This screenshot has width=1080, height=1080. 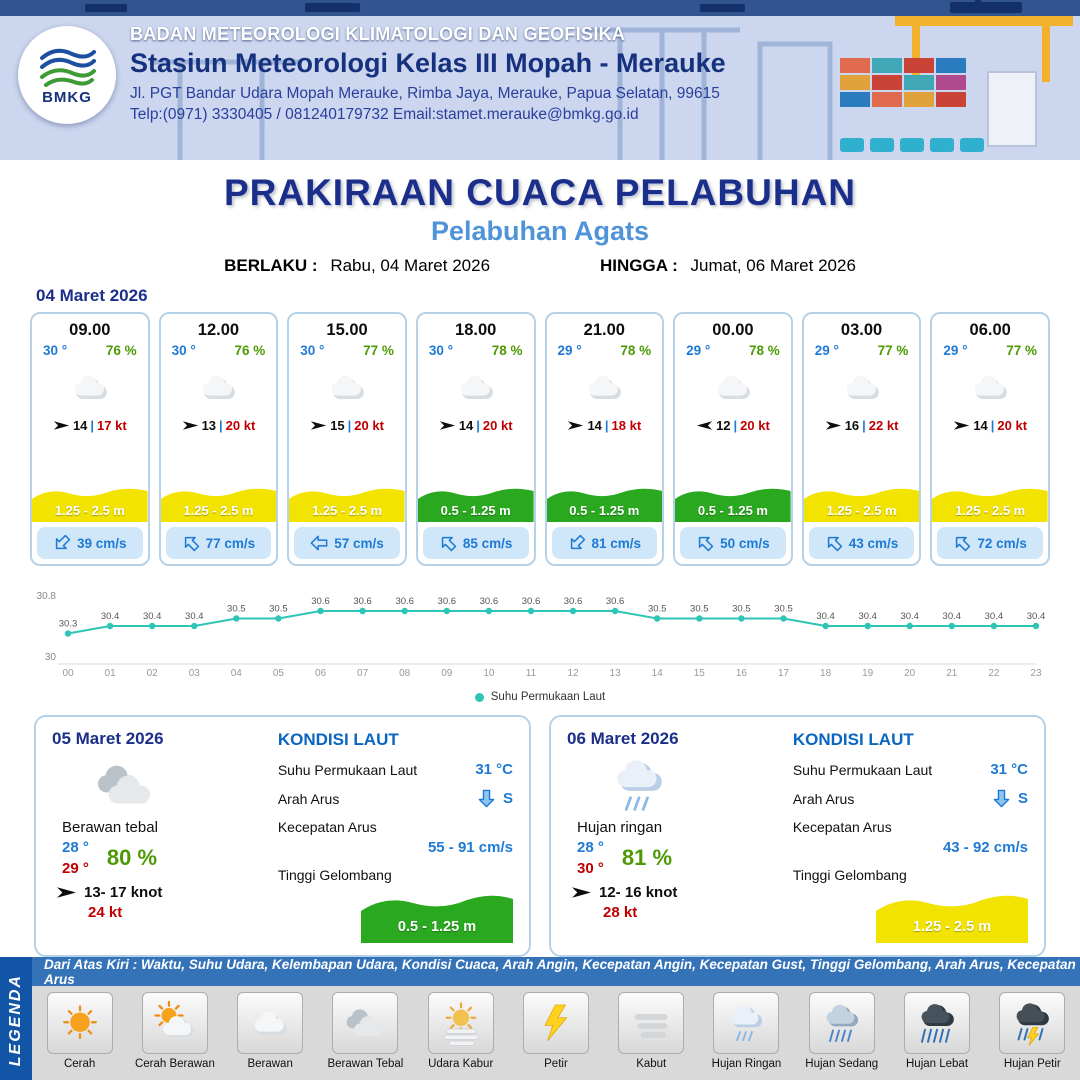 What do you see at coordinates (90, 543) in the screenshot?
I see `current-row: 39 cm/s` at bounding box center [90, 543].